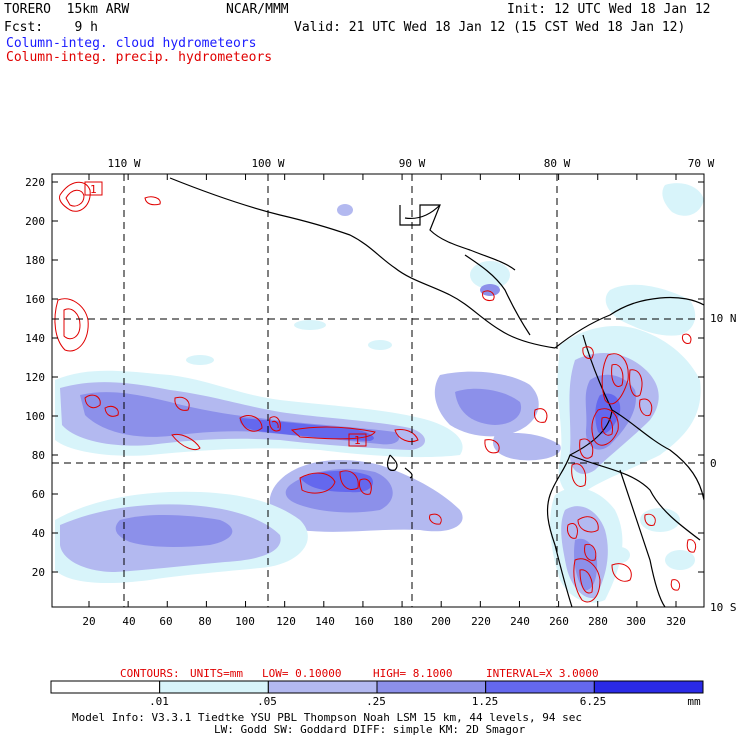 The height and width of the screenshot is (740, 740). I want to click on x-tick-label: 140, so click(325, 621).